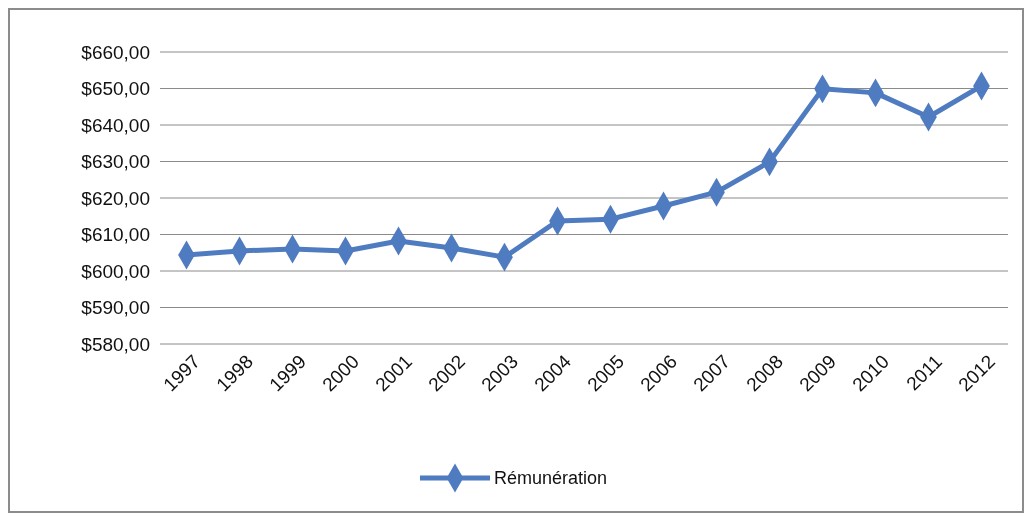 Image resolution: width=1032 pixels, height=521 pixels. Describe the element at coordinates (115, 271) in the screenshot. I see `y-tick-label: $600,00` at that location.